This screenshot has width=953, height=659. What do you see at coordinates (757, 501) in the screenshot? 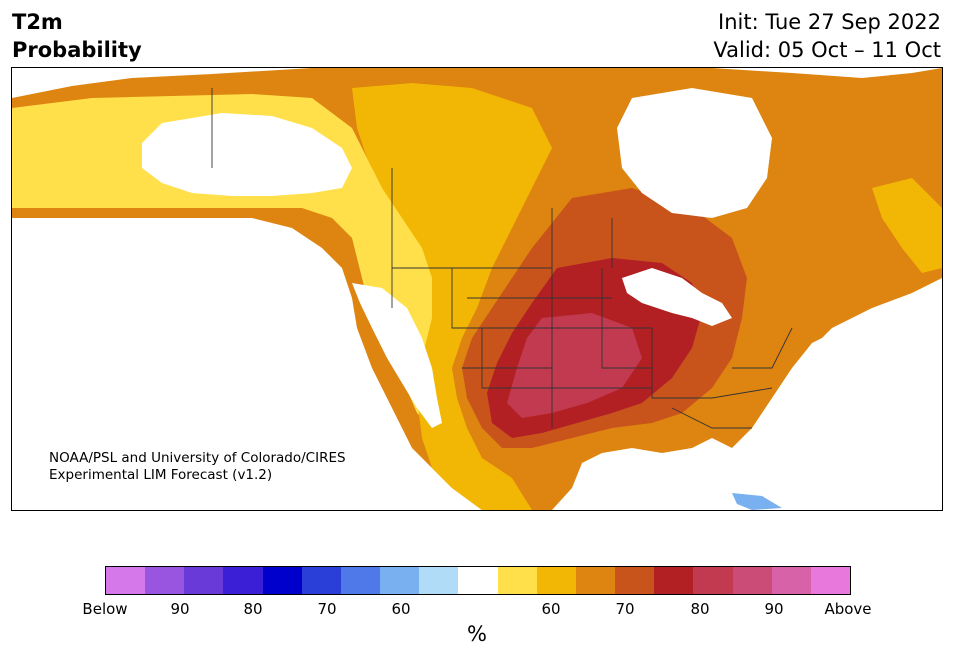
I see `region-below-light` at bounding box center [757, 501].